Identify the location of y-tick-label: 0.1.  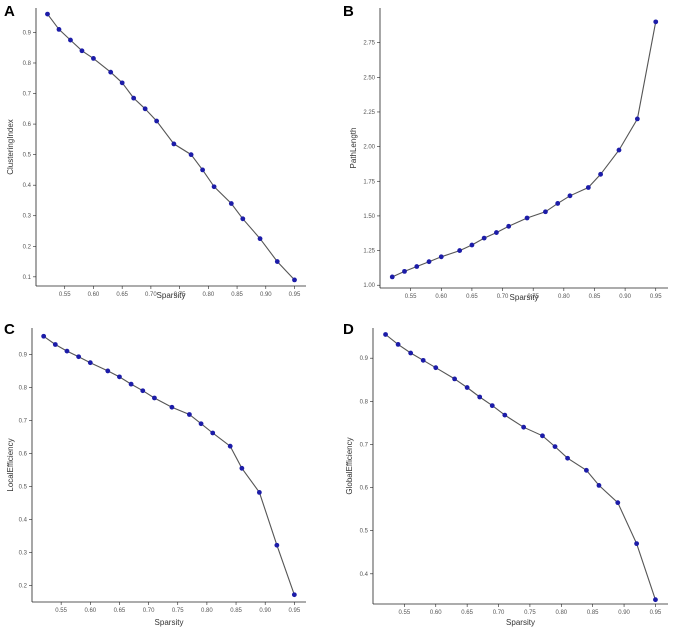
(27, 278).